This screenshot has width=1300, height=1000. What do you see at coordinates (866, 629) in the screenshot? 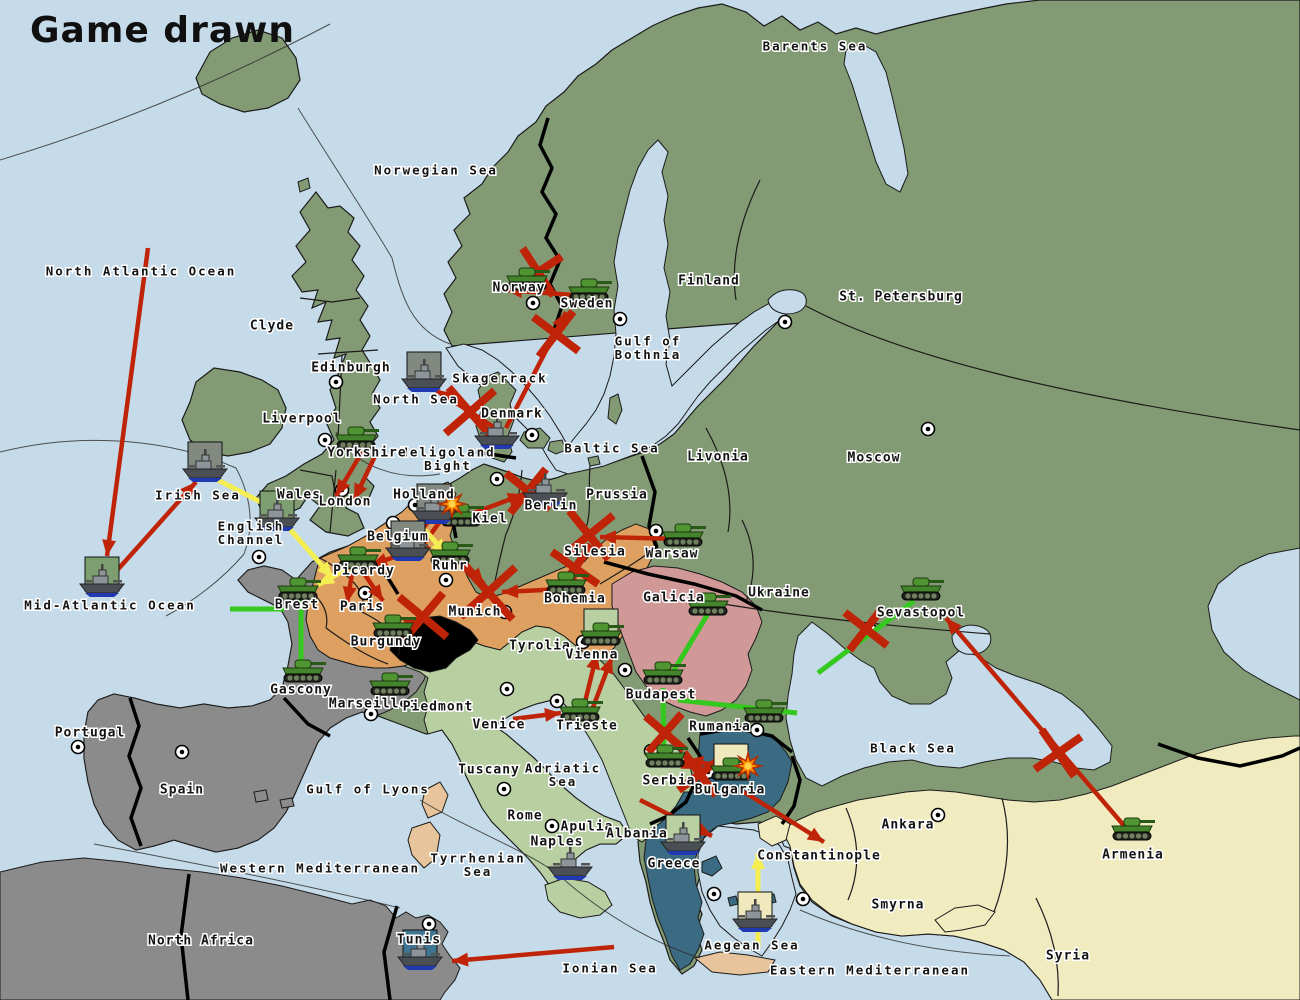
I see `x-stroke` at bounding box center [866, 629].